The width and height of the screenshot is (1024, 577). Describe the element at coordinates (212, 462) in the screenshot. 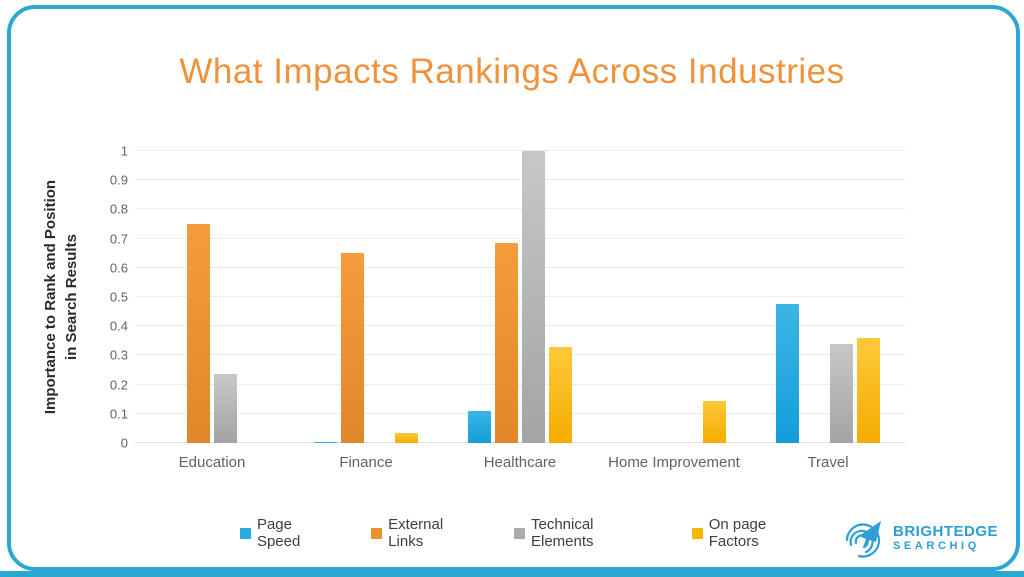

I see `category-label: Education` at that location.